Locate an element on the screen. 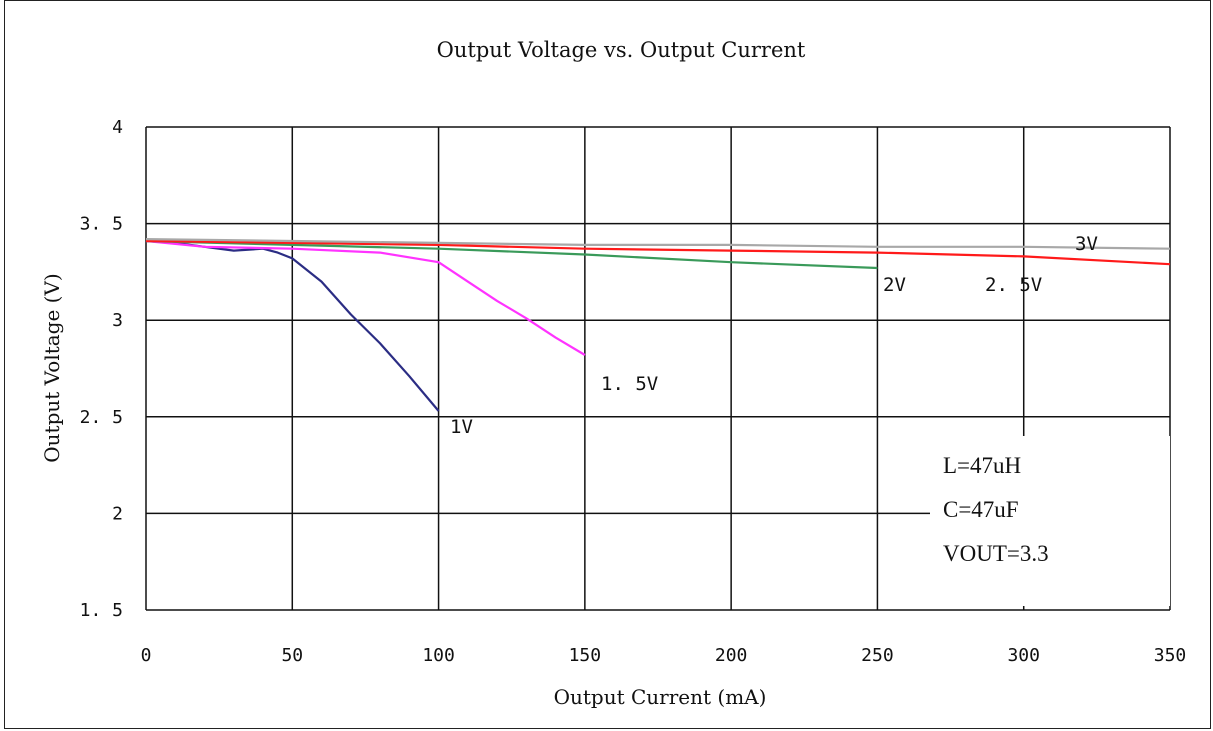  y-tick-label: 2 is located at coordinates (117, 513).